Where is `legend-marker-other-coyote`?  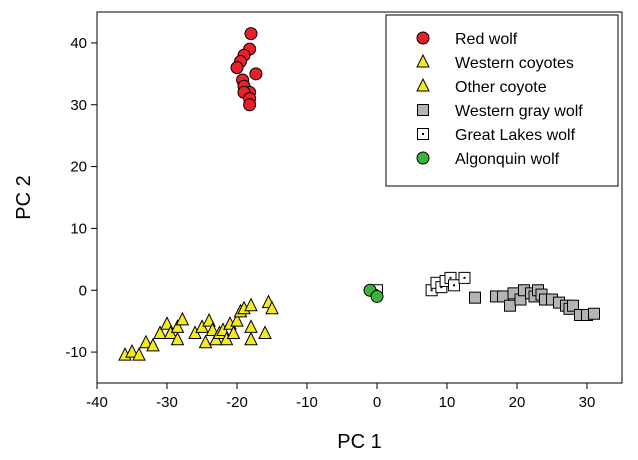 legend-marker-other-coyote is located at coordinates (423, 84).